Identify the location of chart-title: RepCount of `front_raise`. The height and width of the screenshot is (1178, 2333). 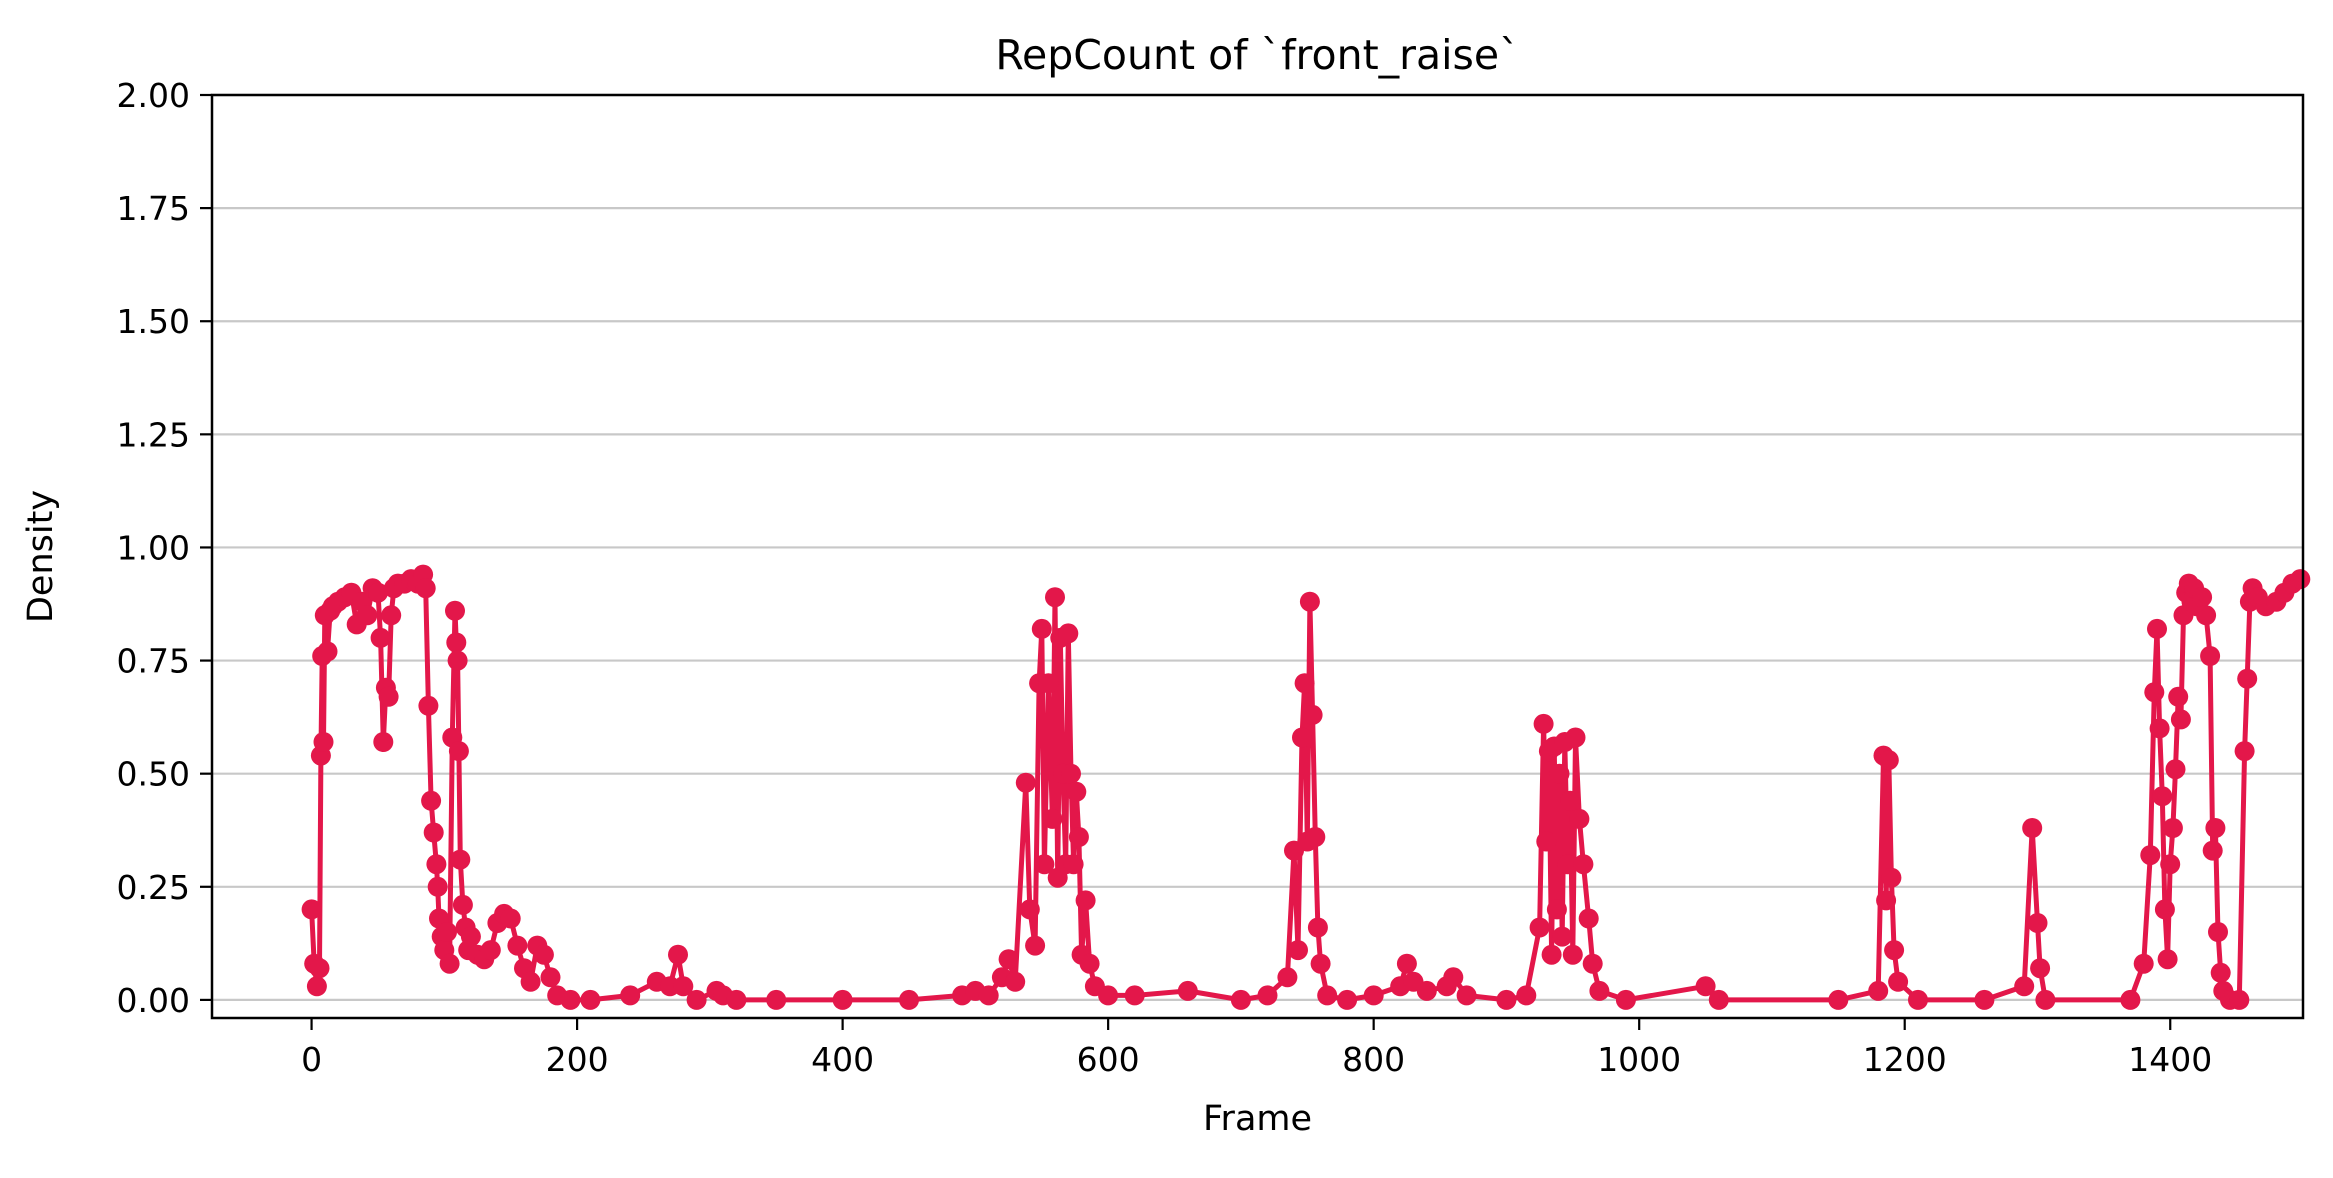
(1257, 55).